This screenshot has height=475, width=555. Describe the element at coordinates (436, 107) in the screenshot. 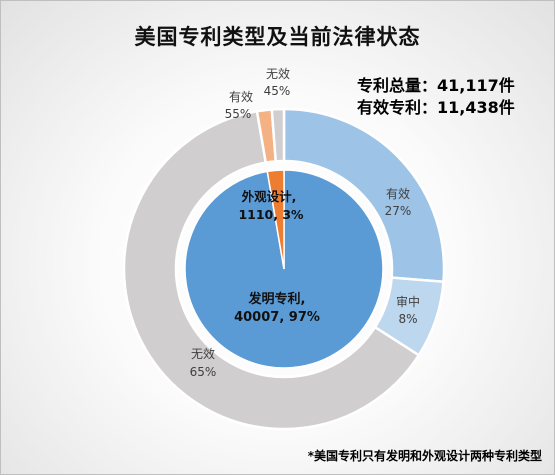

I see `valid-patents-label: 有效专利：11,438件` at that location.